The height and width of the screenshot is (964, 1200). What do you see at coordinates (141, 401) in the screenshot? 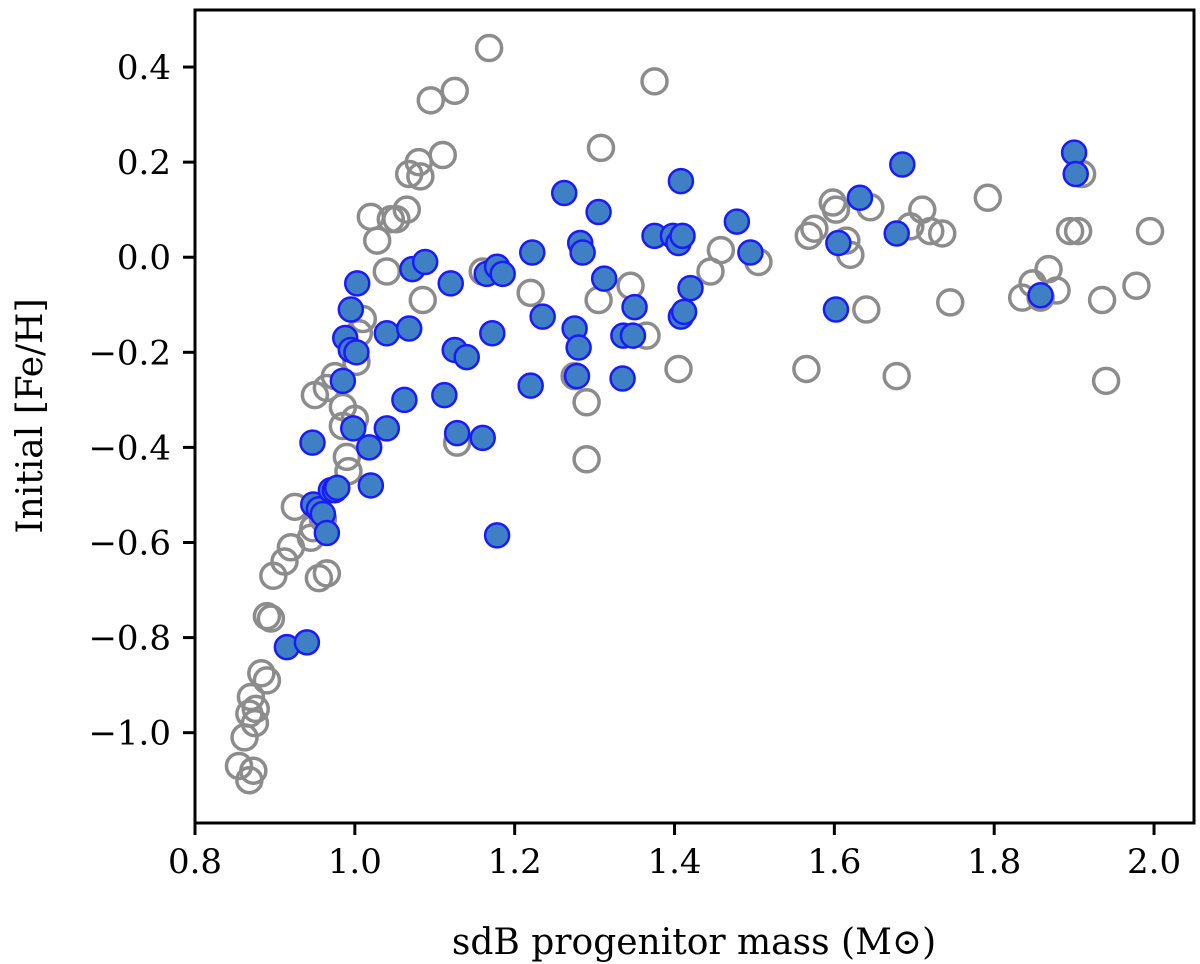
I see `y-axis: 0.4 0.2 0.0 −0.2 −0.4 −0.6 −0.8 −1.0` at bounding box center [141, 401].